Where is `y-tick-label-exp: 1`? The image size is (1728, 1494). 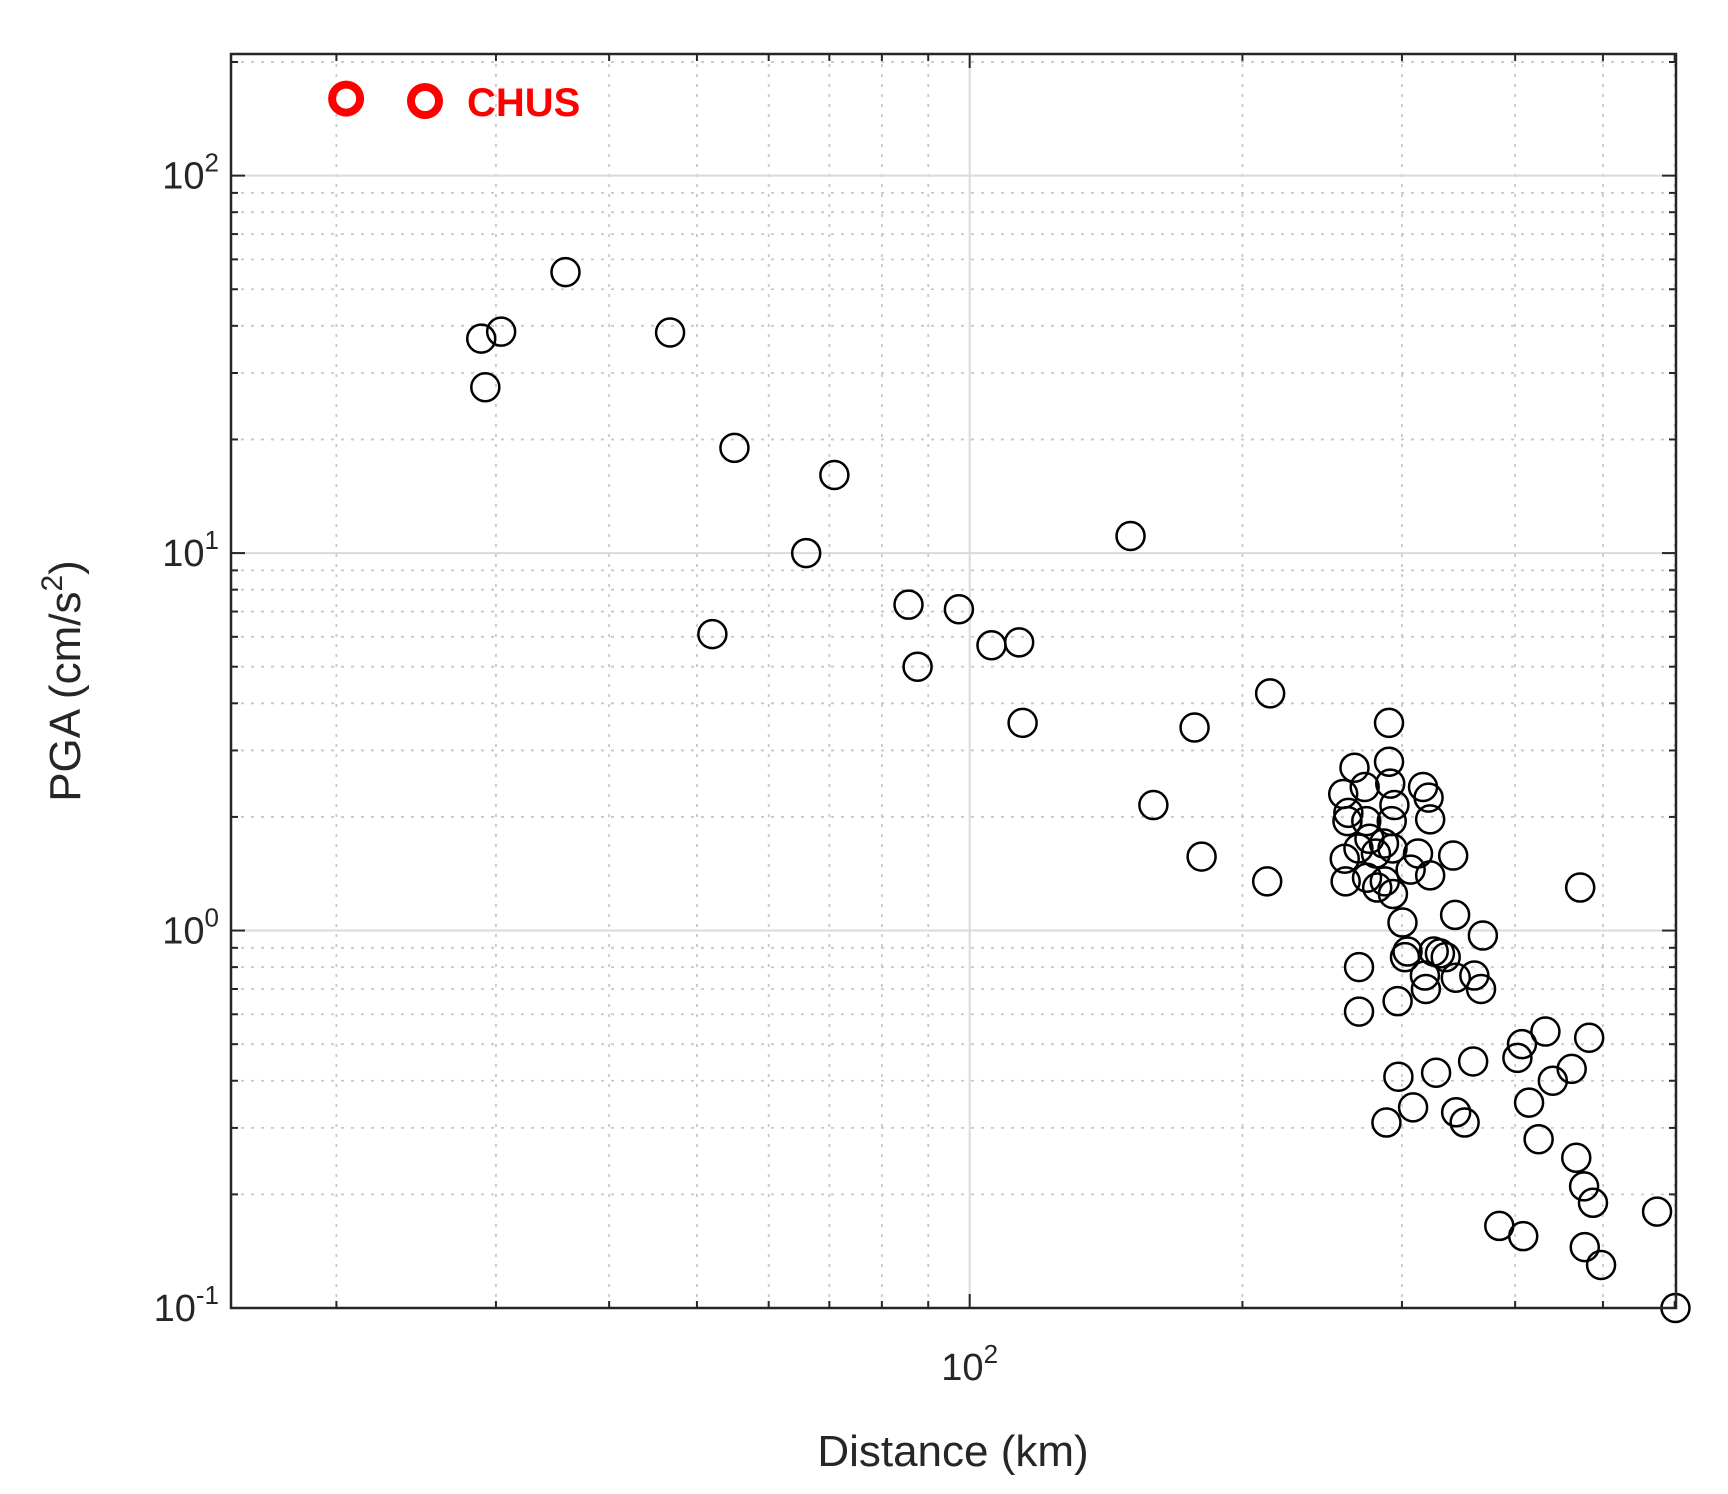
y-tick-label-exp: 1 is located at coordinates (212, 540).